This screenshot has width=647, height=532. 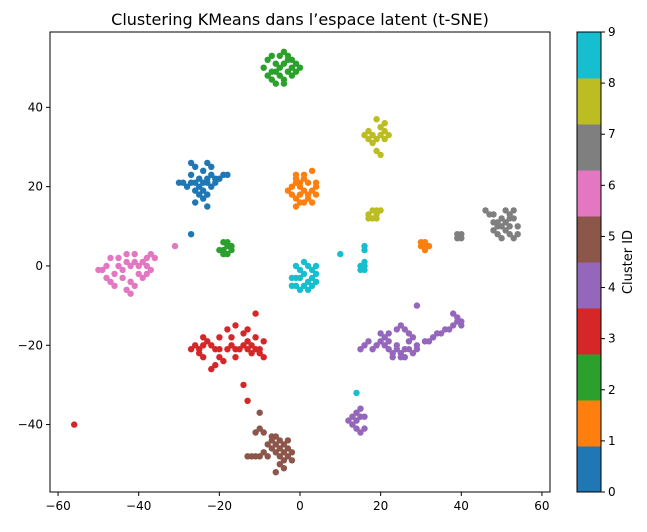 I want to click on y-tick-label: 40, so click(x=35, y=107).